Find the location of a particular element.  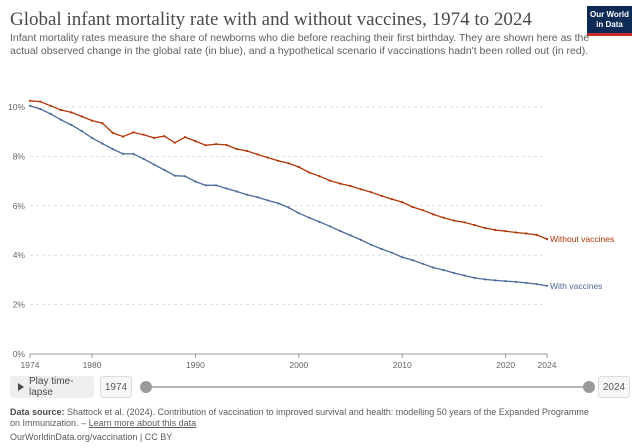

owid-logo: Our World in Data is located at coordinates (609, 21).